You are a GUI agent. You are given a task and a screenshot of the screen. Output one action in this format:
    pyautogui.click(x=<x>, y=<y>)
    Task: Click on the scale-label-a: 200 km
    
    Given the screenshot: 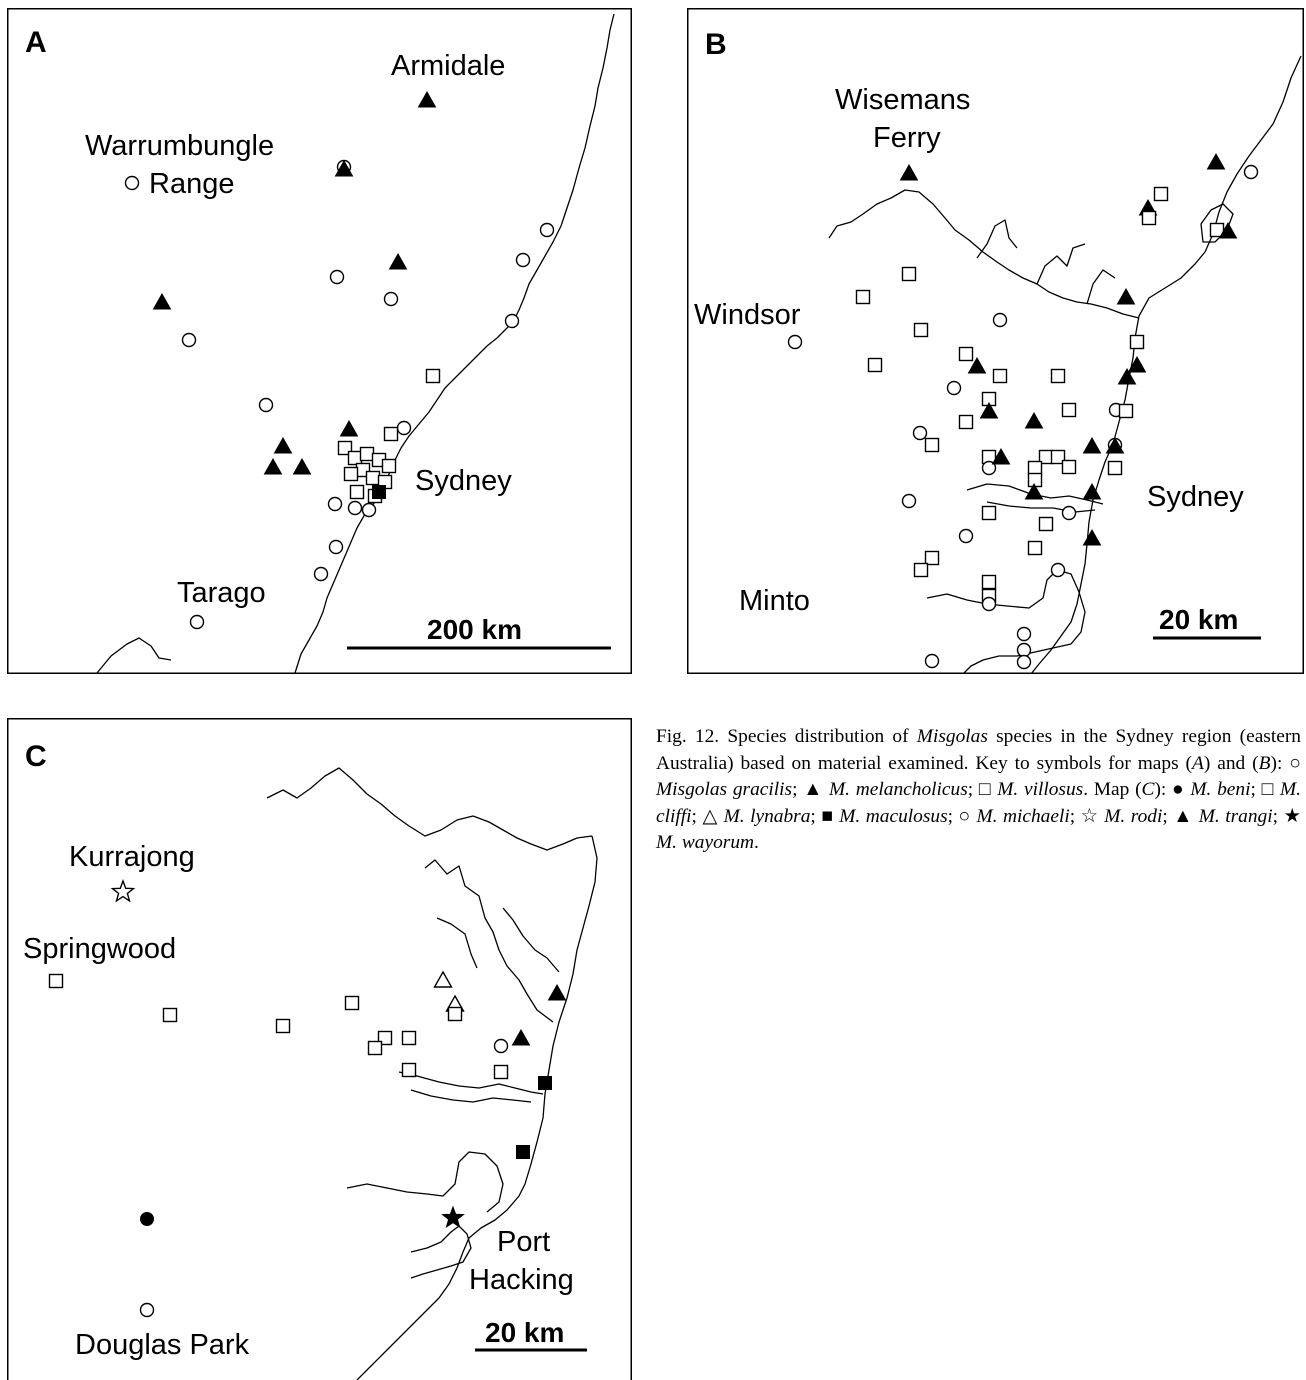 What is the action you would take?
    pyautogui.click(x=474, y=629)
    